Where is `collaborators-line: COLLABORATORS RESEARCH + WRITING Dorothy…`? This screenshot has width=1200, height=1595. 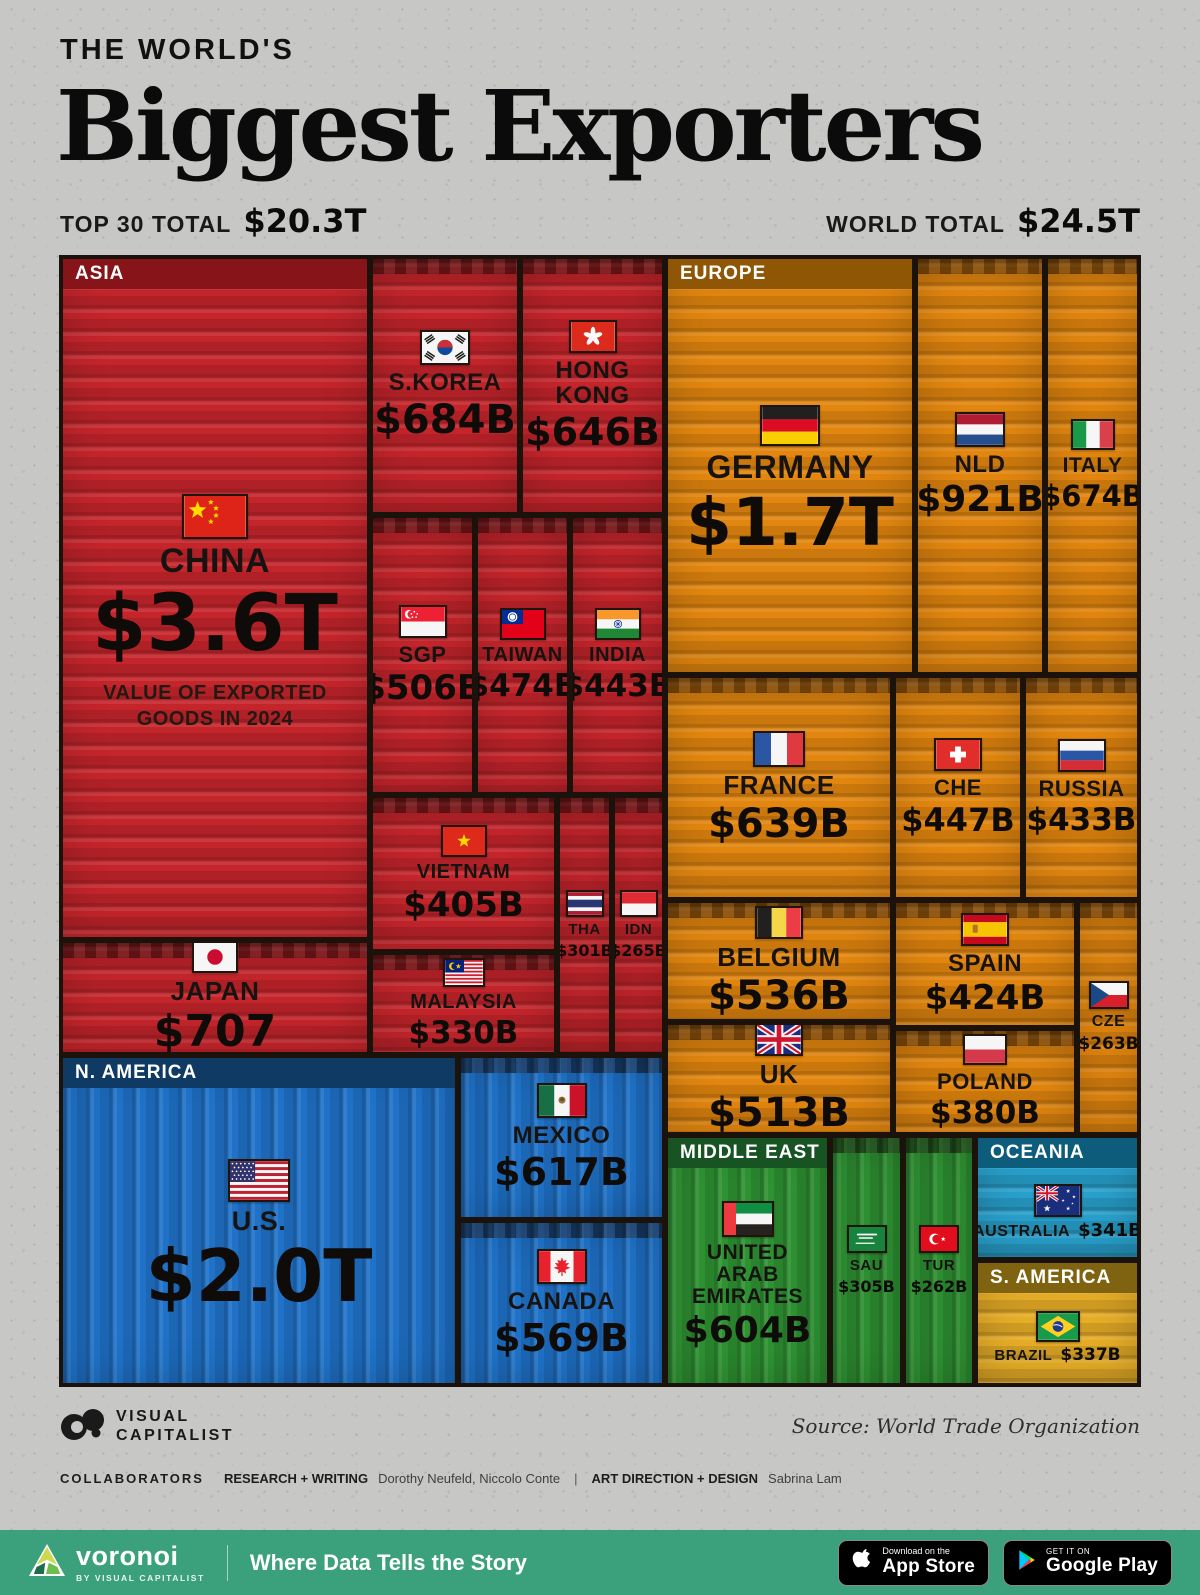 collaborators-line: COLLABORATORS RESEARCH + WRITING Dorothy… is located at coordinates (600, 1478).